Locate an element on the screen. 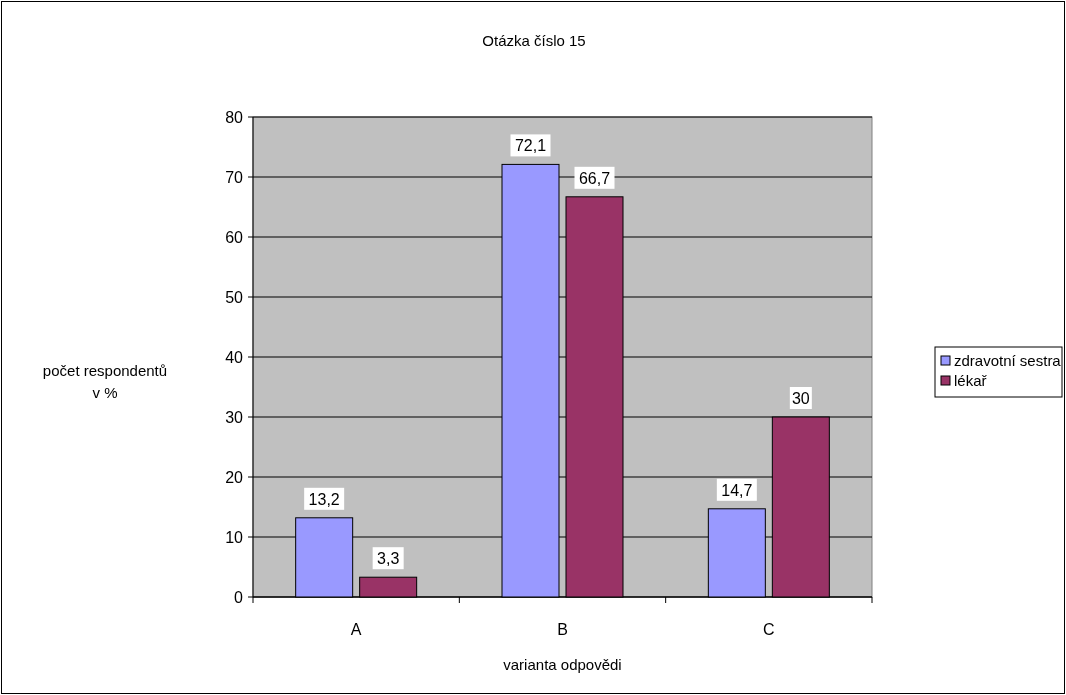 This screenshot has width=1066, height=695. text: 30 is located at coordinates (800, 398).